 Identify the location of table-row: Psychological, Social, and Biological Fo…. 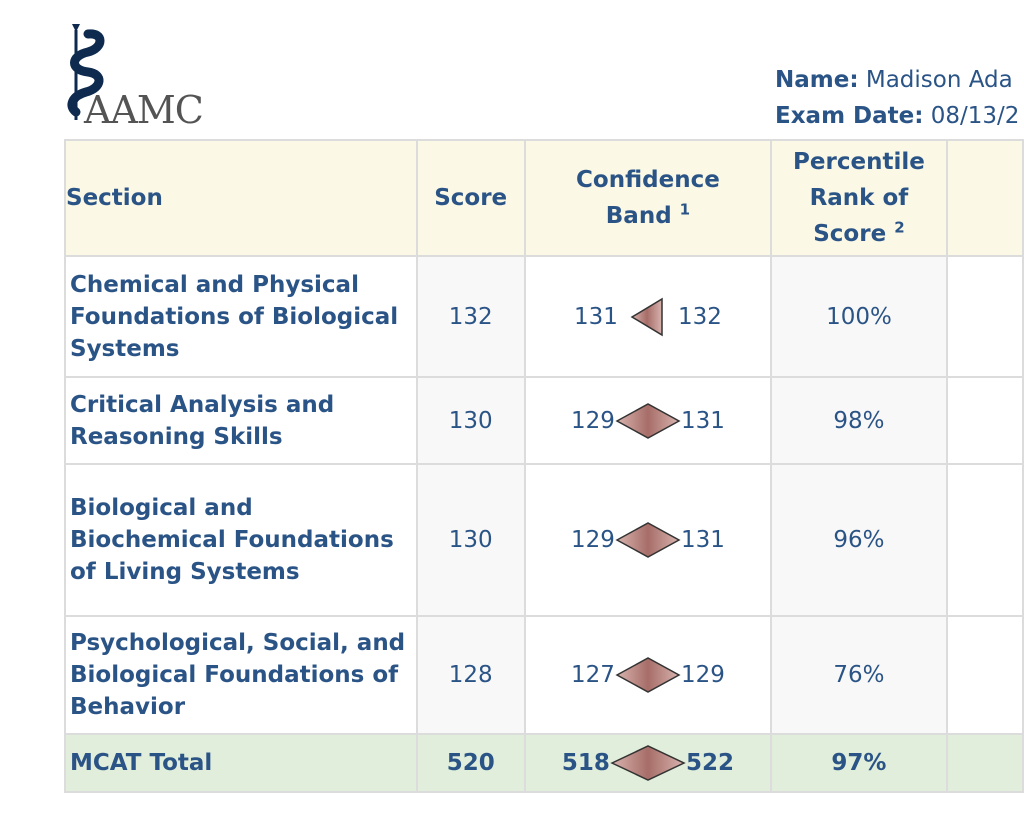
(544, 675).